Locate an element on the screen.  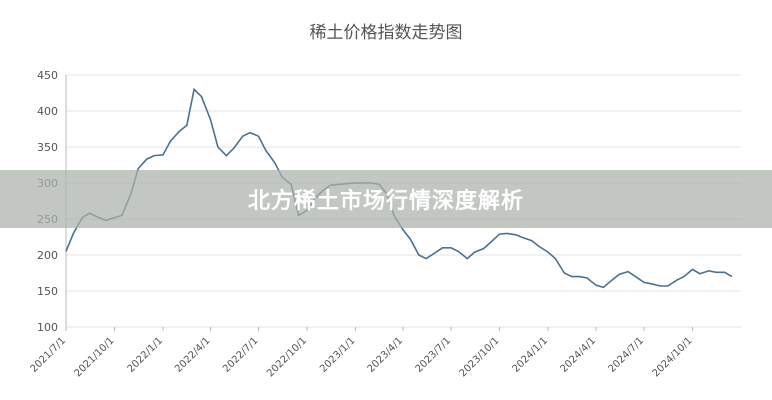
x-tick-label: 2024/1/1 is located at coordinates (531, 355).